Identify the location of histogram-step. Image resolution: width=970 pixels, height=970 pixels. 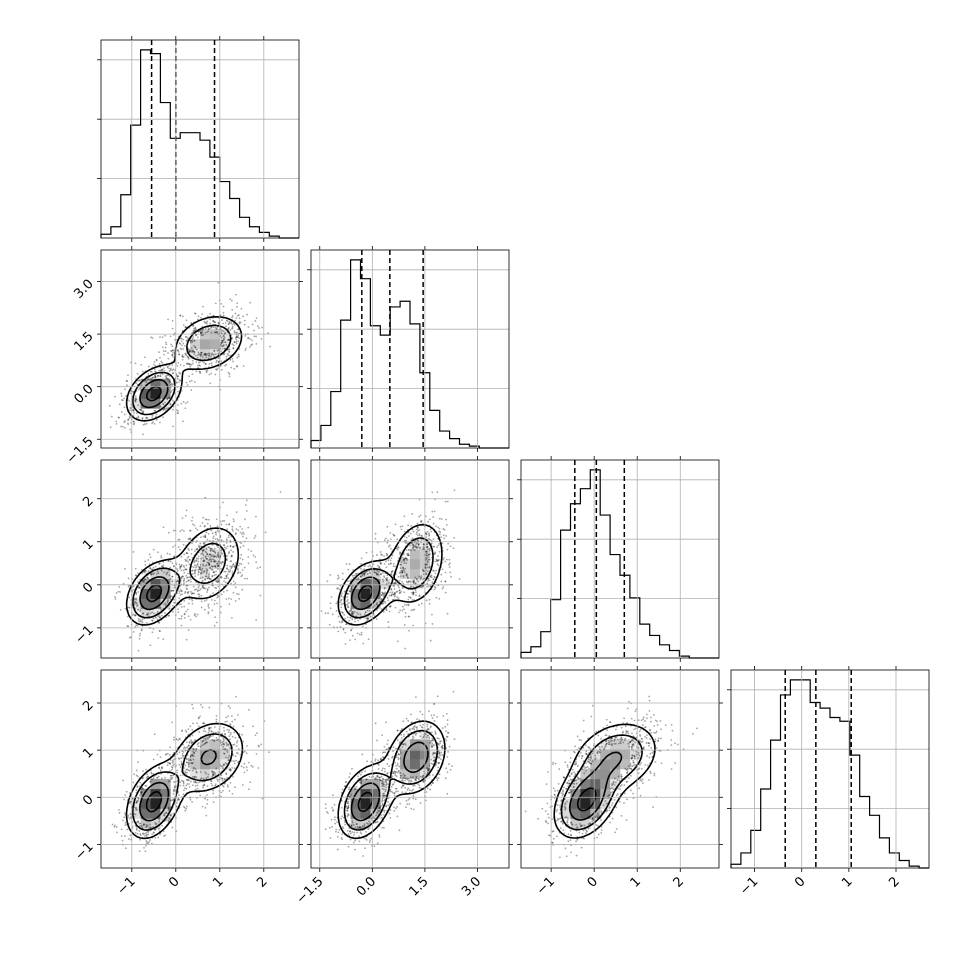
(199, 144).